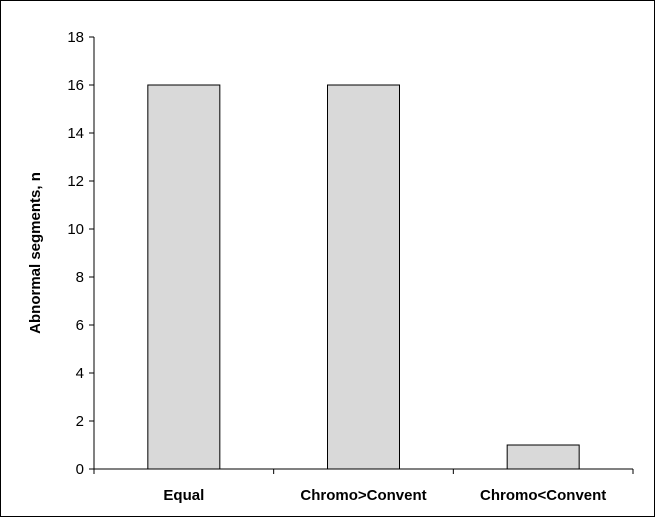 The image size is (655, 517). Describe the element at coordinates (35, 253) in the screenshot. I see `y-axis-title: Abnormal segments, n` at that location.